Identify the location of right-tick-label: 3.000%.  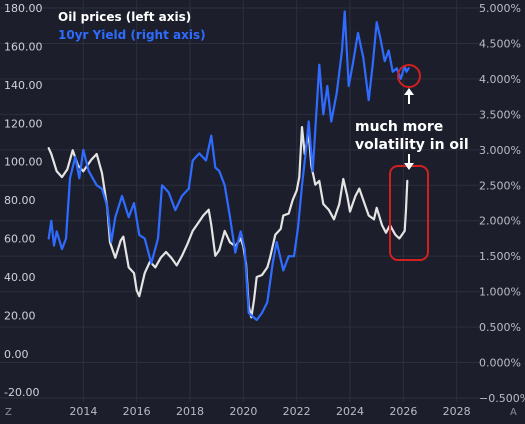
(500, 150).